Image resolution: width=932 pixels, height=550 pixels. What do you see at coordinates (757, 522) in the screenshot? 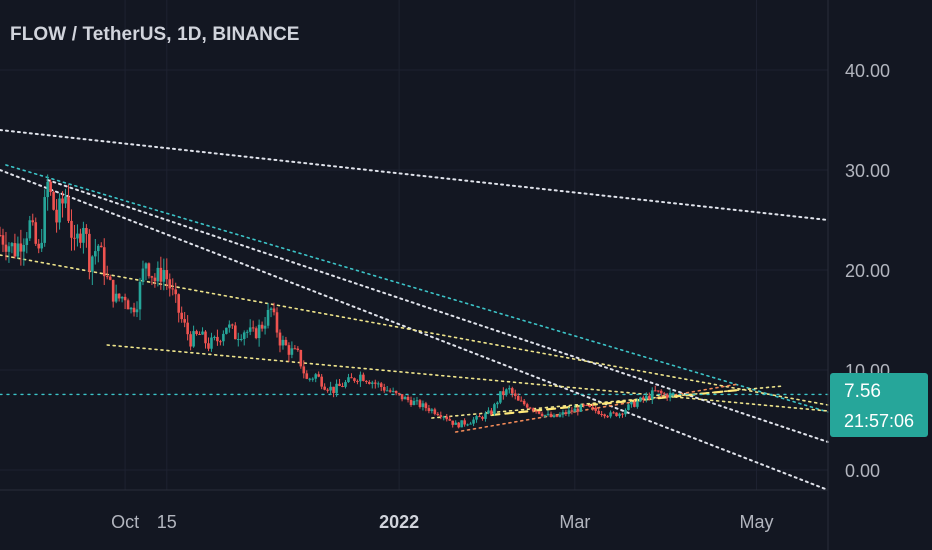
I see `x-tick-label: May` at bounding box center [757, 522].